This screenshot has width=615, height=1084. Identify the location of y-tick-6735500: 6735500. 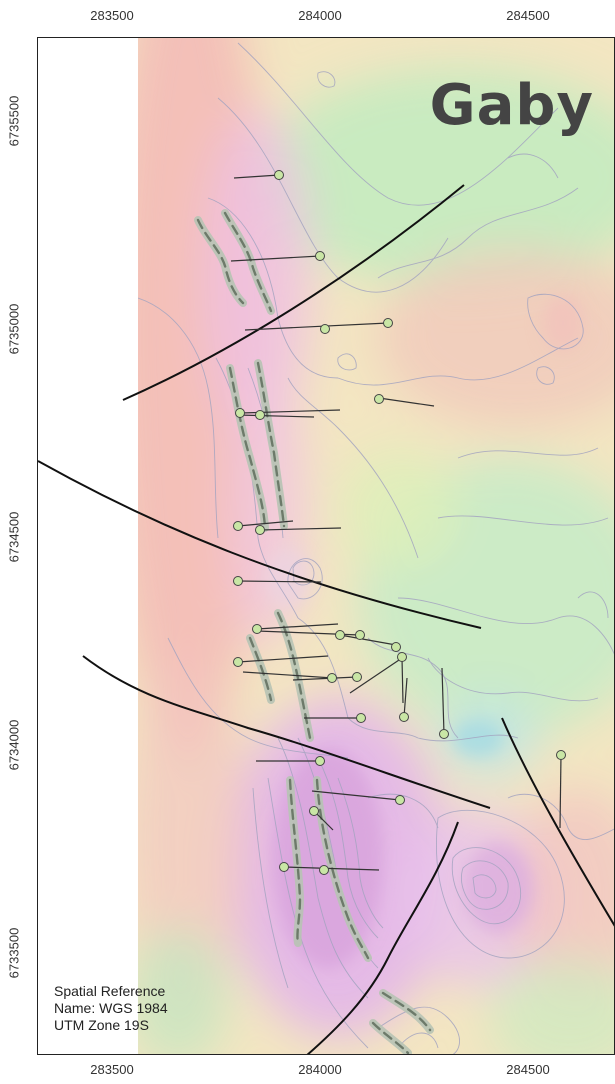
(14, 121).